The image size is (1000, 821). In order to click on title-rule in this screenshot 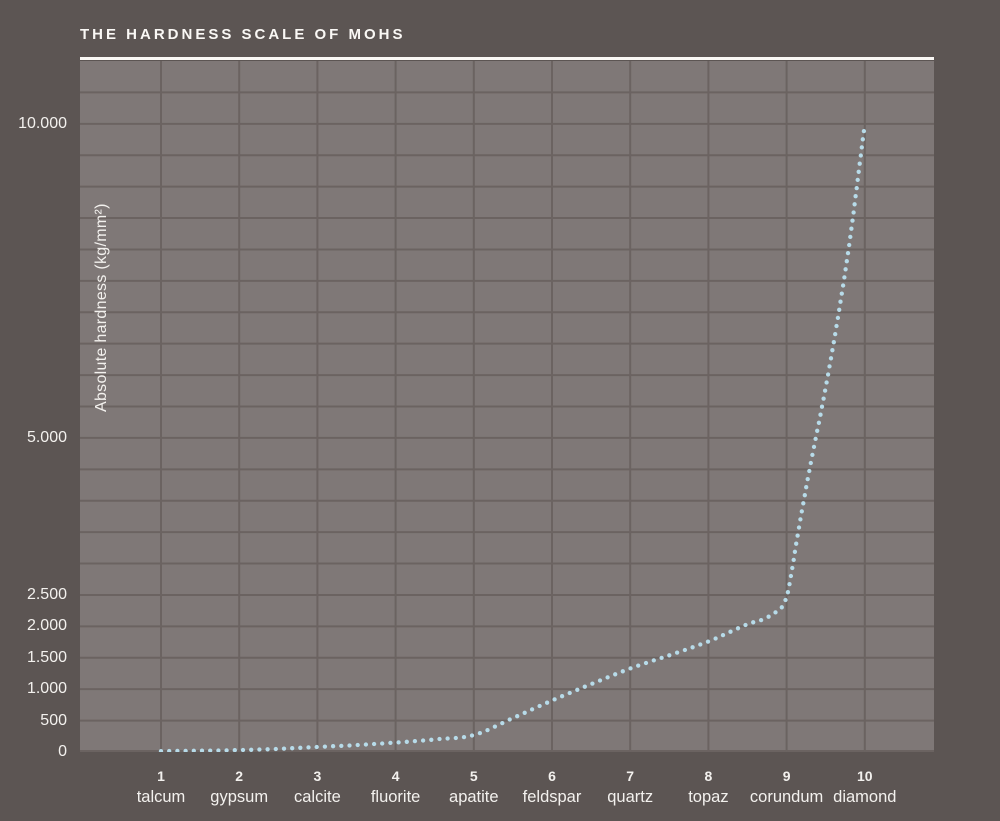, I will do `click(507, 58)`.